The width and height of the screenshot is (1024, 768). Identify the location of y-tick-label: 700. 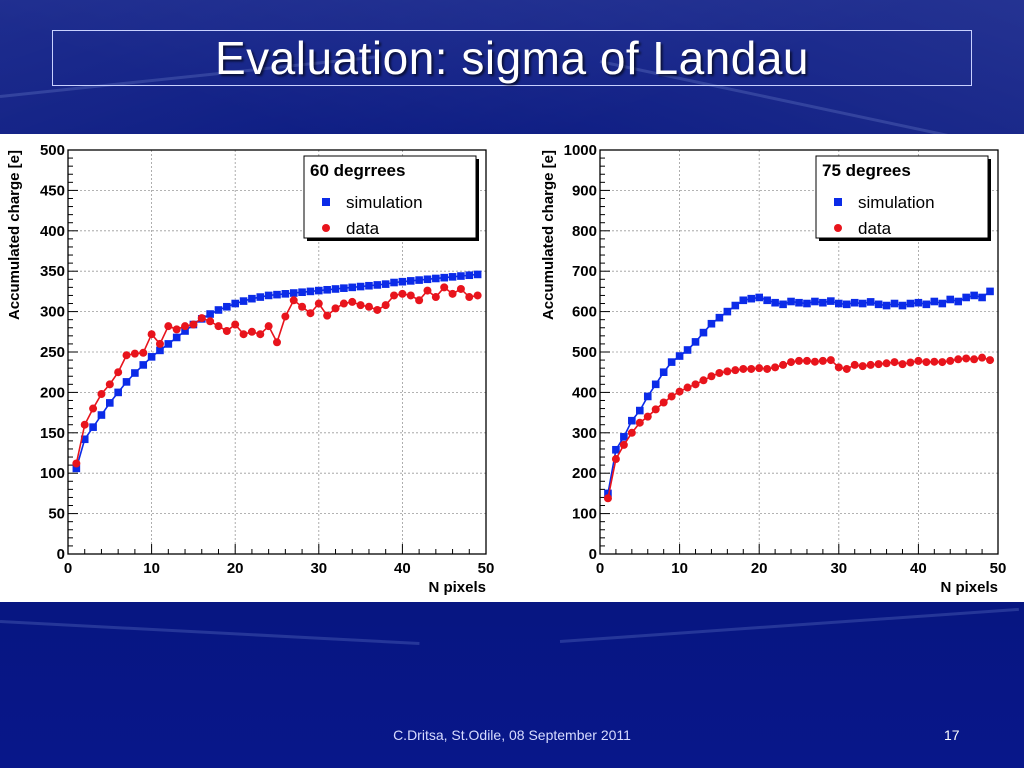
(584, 271).